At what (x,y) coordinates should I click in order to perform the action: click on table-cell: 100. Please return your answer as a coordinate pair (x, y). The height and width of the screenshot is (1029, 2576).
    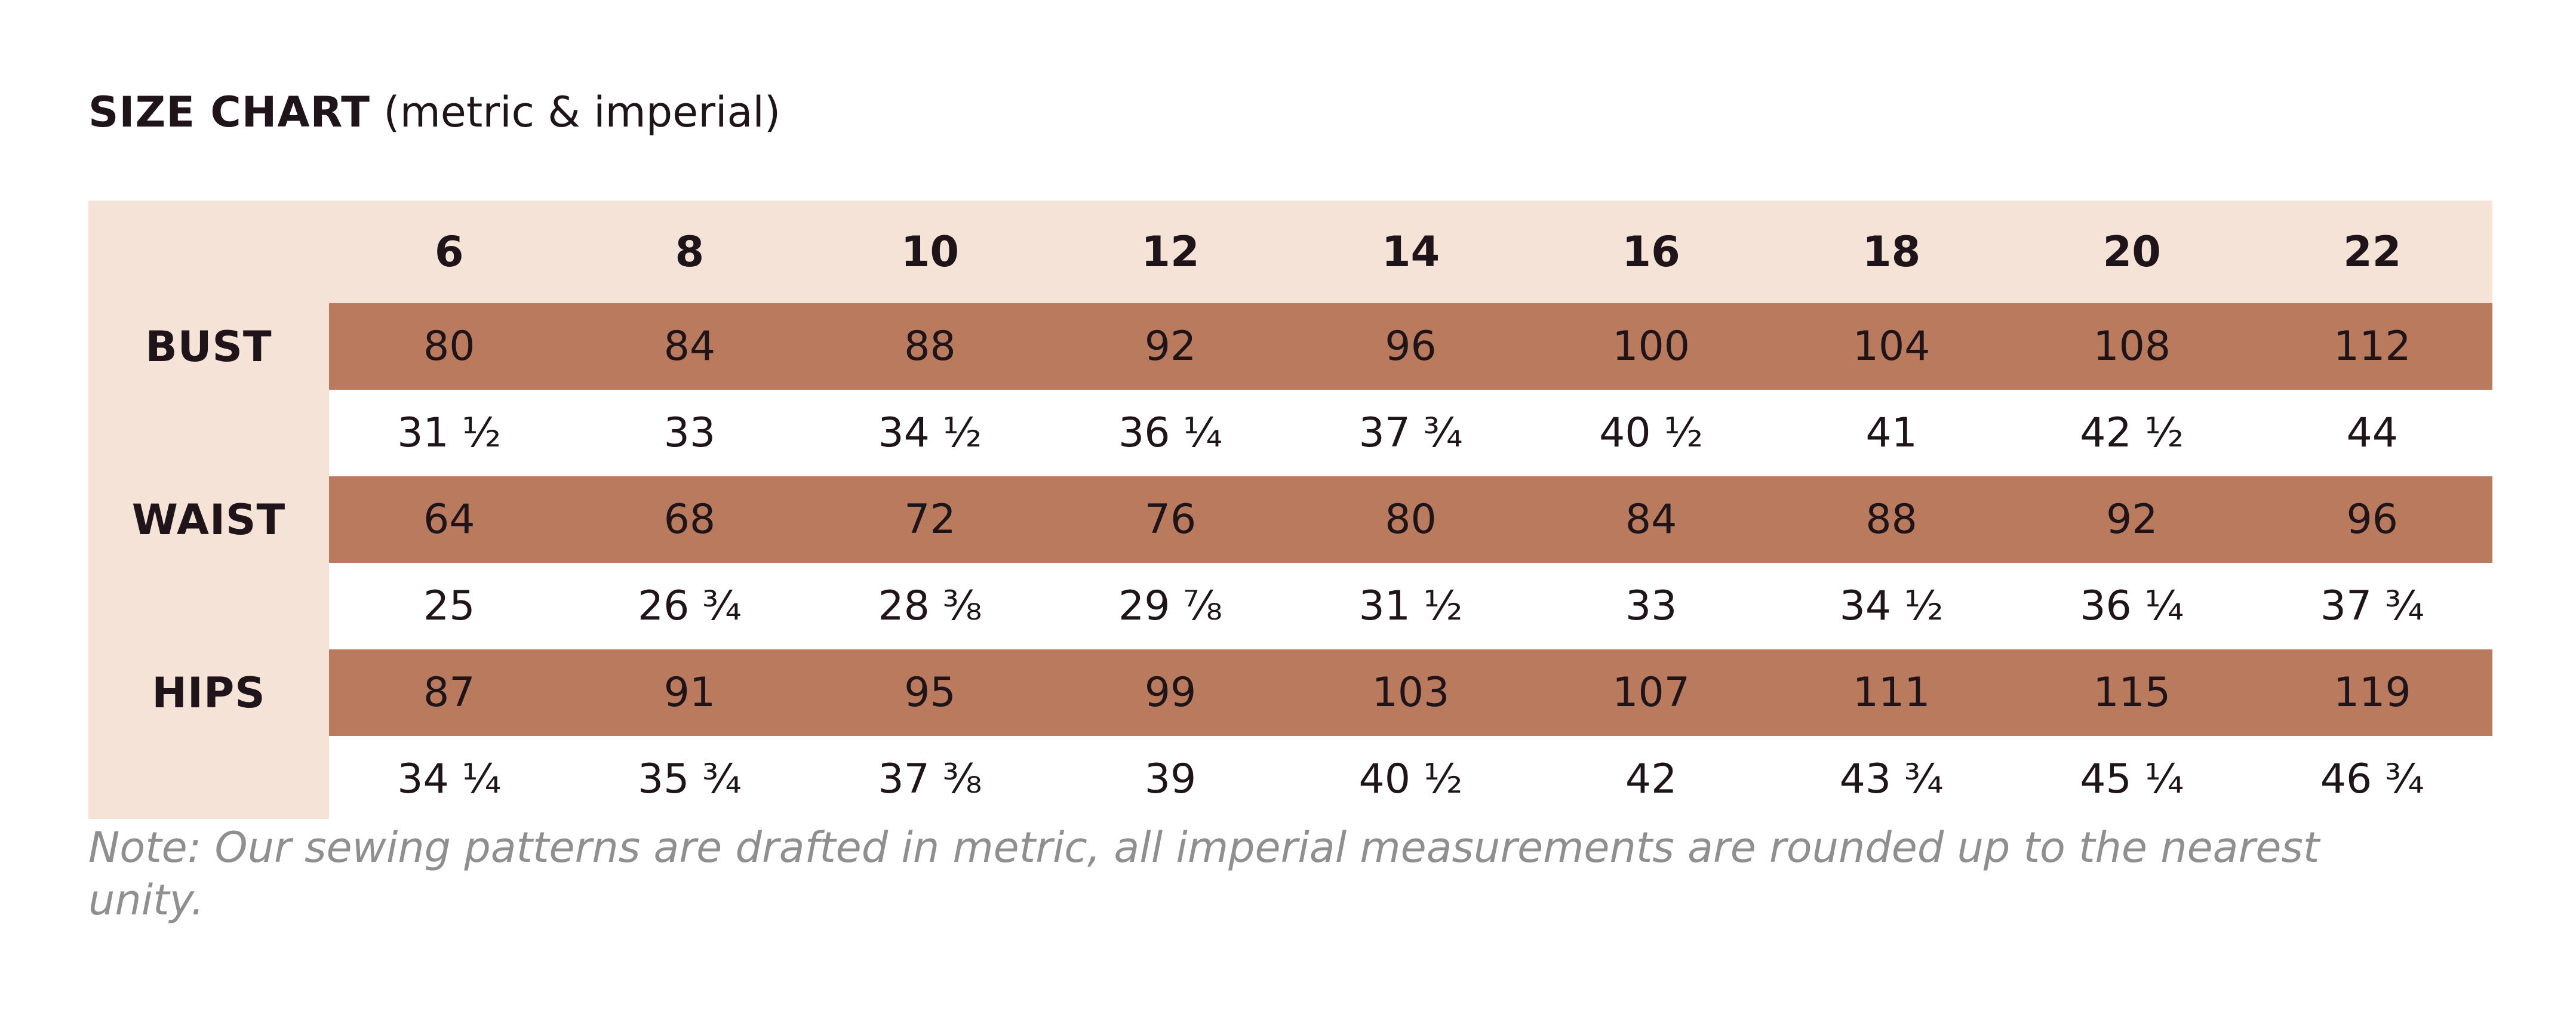
    Looking at the image, I should click on (1651, 346).